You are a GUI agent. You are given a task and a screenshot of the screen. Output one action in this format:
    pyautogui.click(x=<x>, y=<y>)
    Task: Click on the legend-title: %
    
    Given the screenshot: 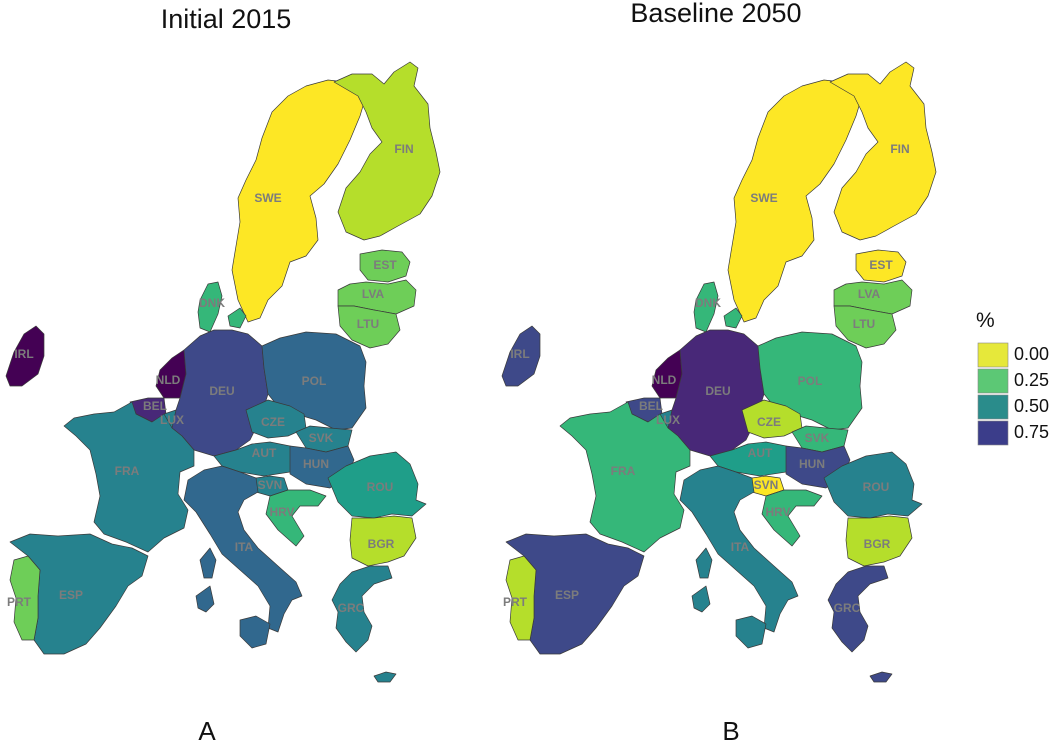 What is the action you would take?
    pyautogui.click(x=985, y=320)
    